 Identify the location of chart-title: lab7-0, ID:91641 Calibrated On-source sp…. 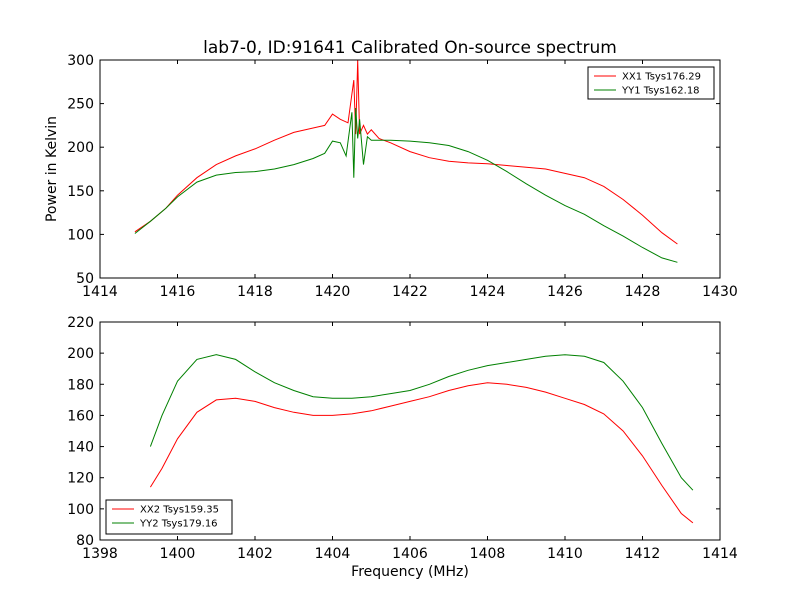
(410, 48).